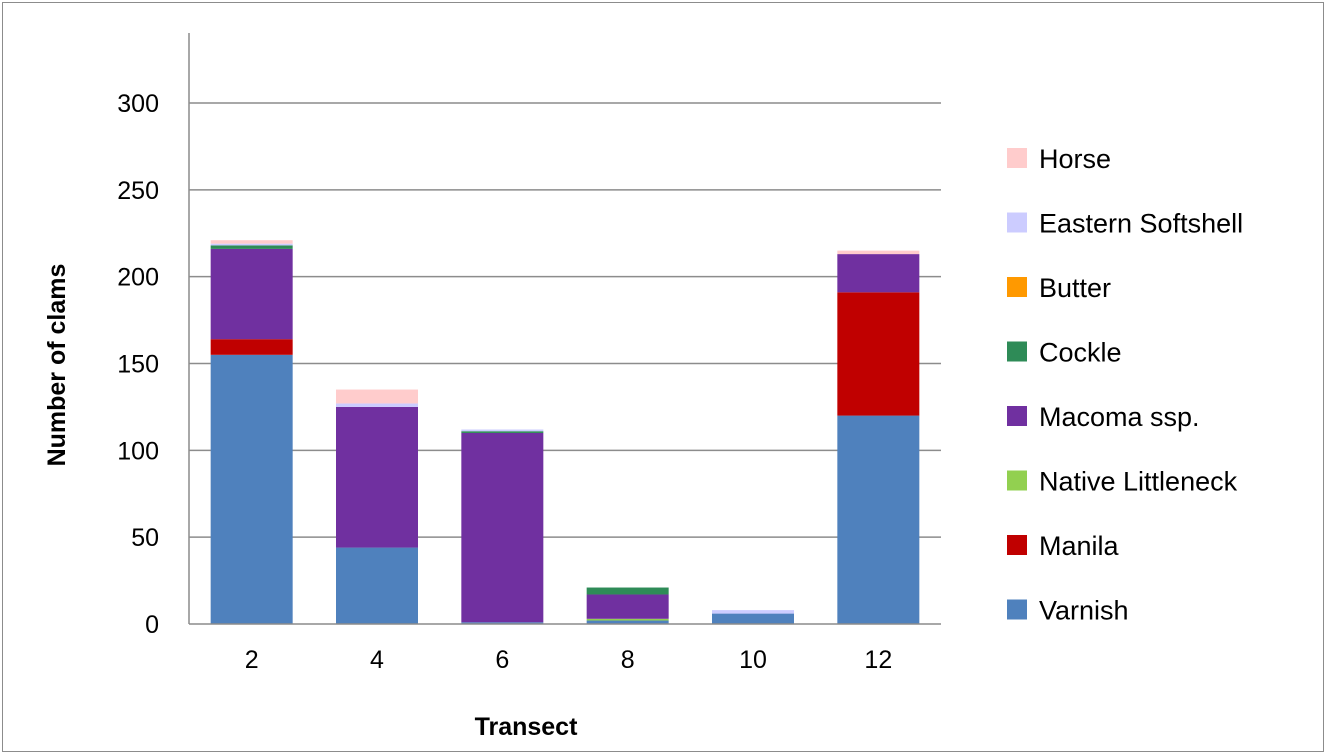  I want to click on x-tick-label: 8, so click(628, 660).